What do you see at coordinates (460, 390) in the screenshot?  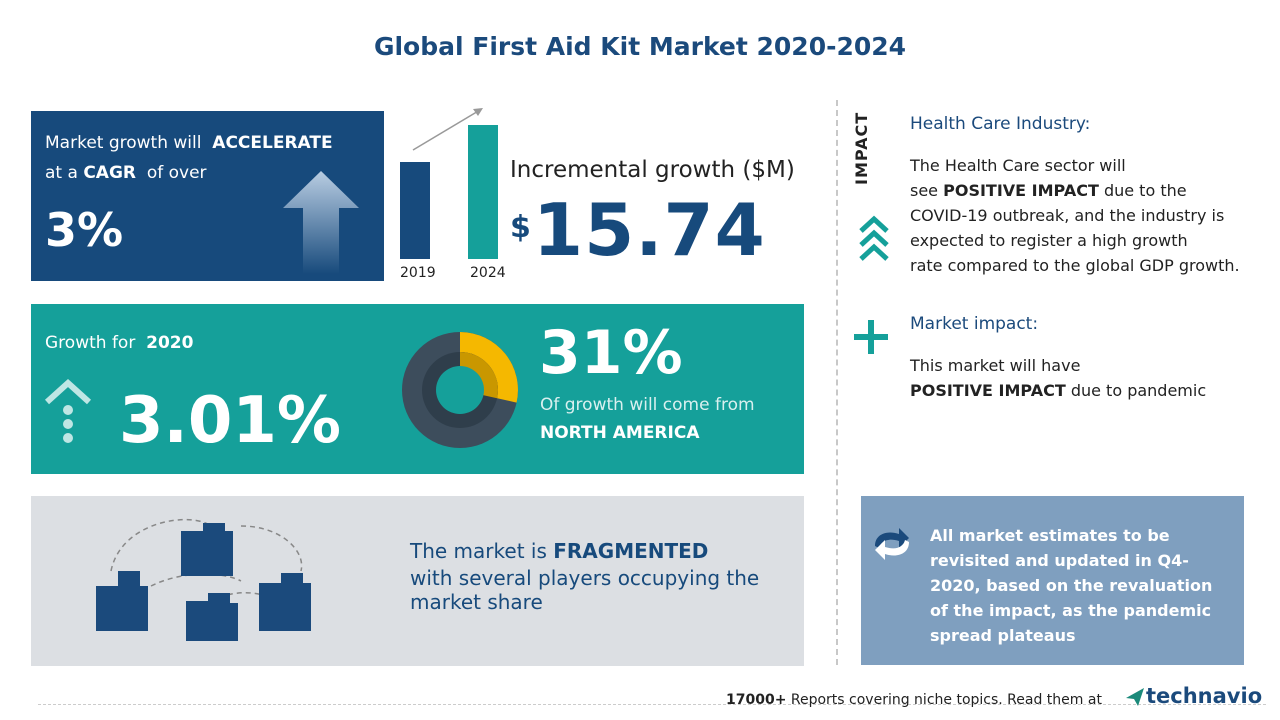 I see `region-donut` at bounding box center [460, 390].